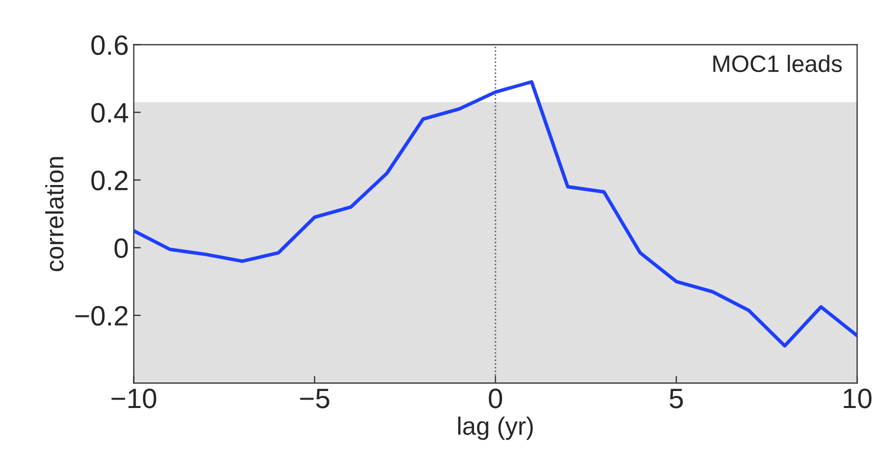 The image size is (880, 470). What do you see at coordinates (54, 214) in the screenshot?
I see `y-axis-title: correlation` at bounding box center [54, 214].